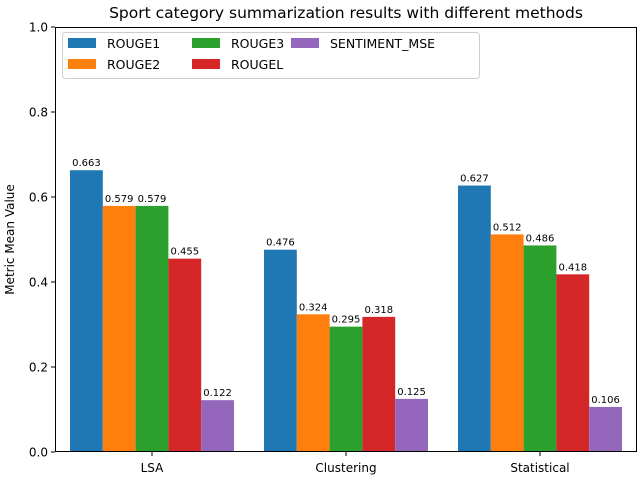 Image resolution: width=640 pixels, height=480 pixels. What do you see at coordinates (346, 389) in the screenshot?
I see `bar-rouge3-clustering` at bounding box center [346, 389].